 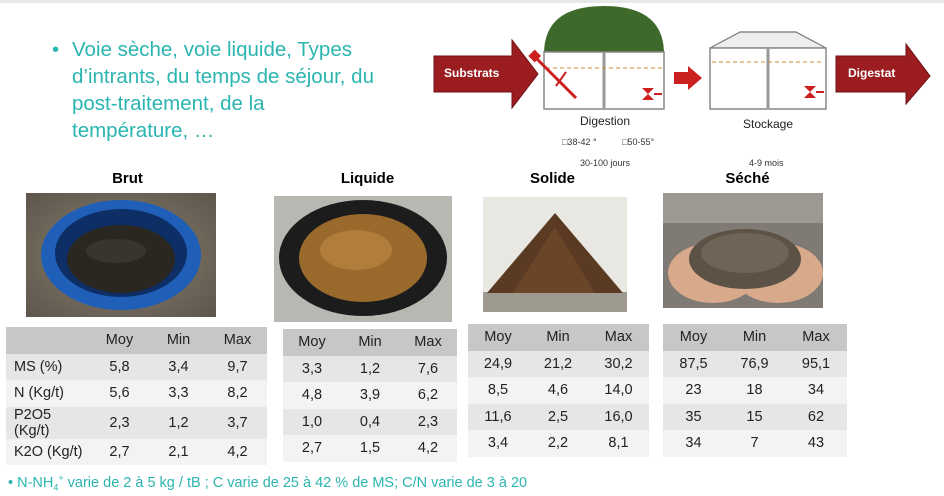 What do you see at coordinates (237, 393) in the screenshot?
I see `cell: 8,2` at bounding box center [237, 393].